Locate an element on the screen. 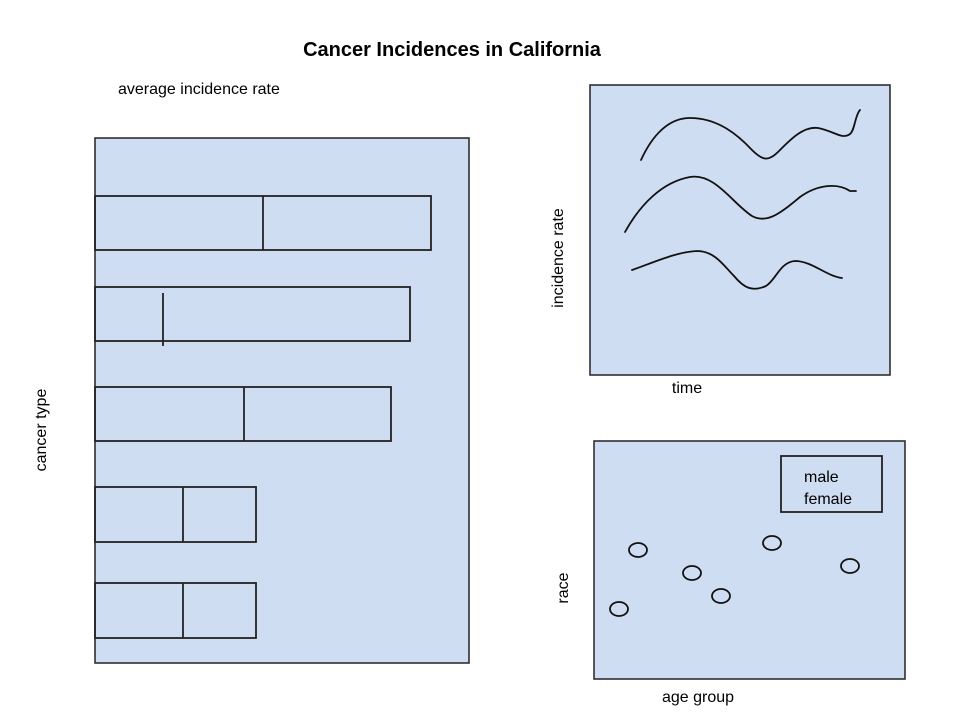  legend-item-female: female is located at coordinates (828, 499).